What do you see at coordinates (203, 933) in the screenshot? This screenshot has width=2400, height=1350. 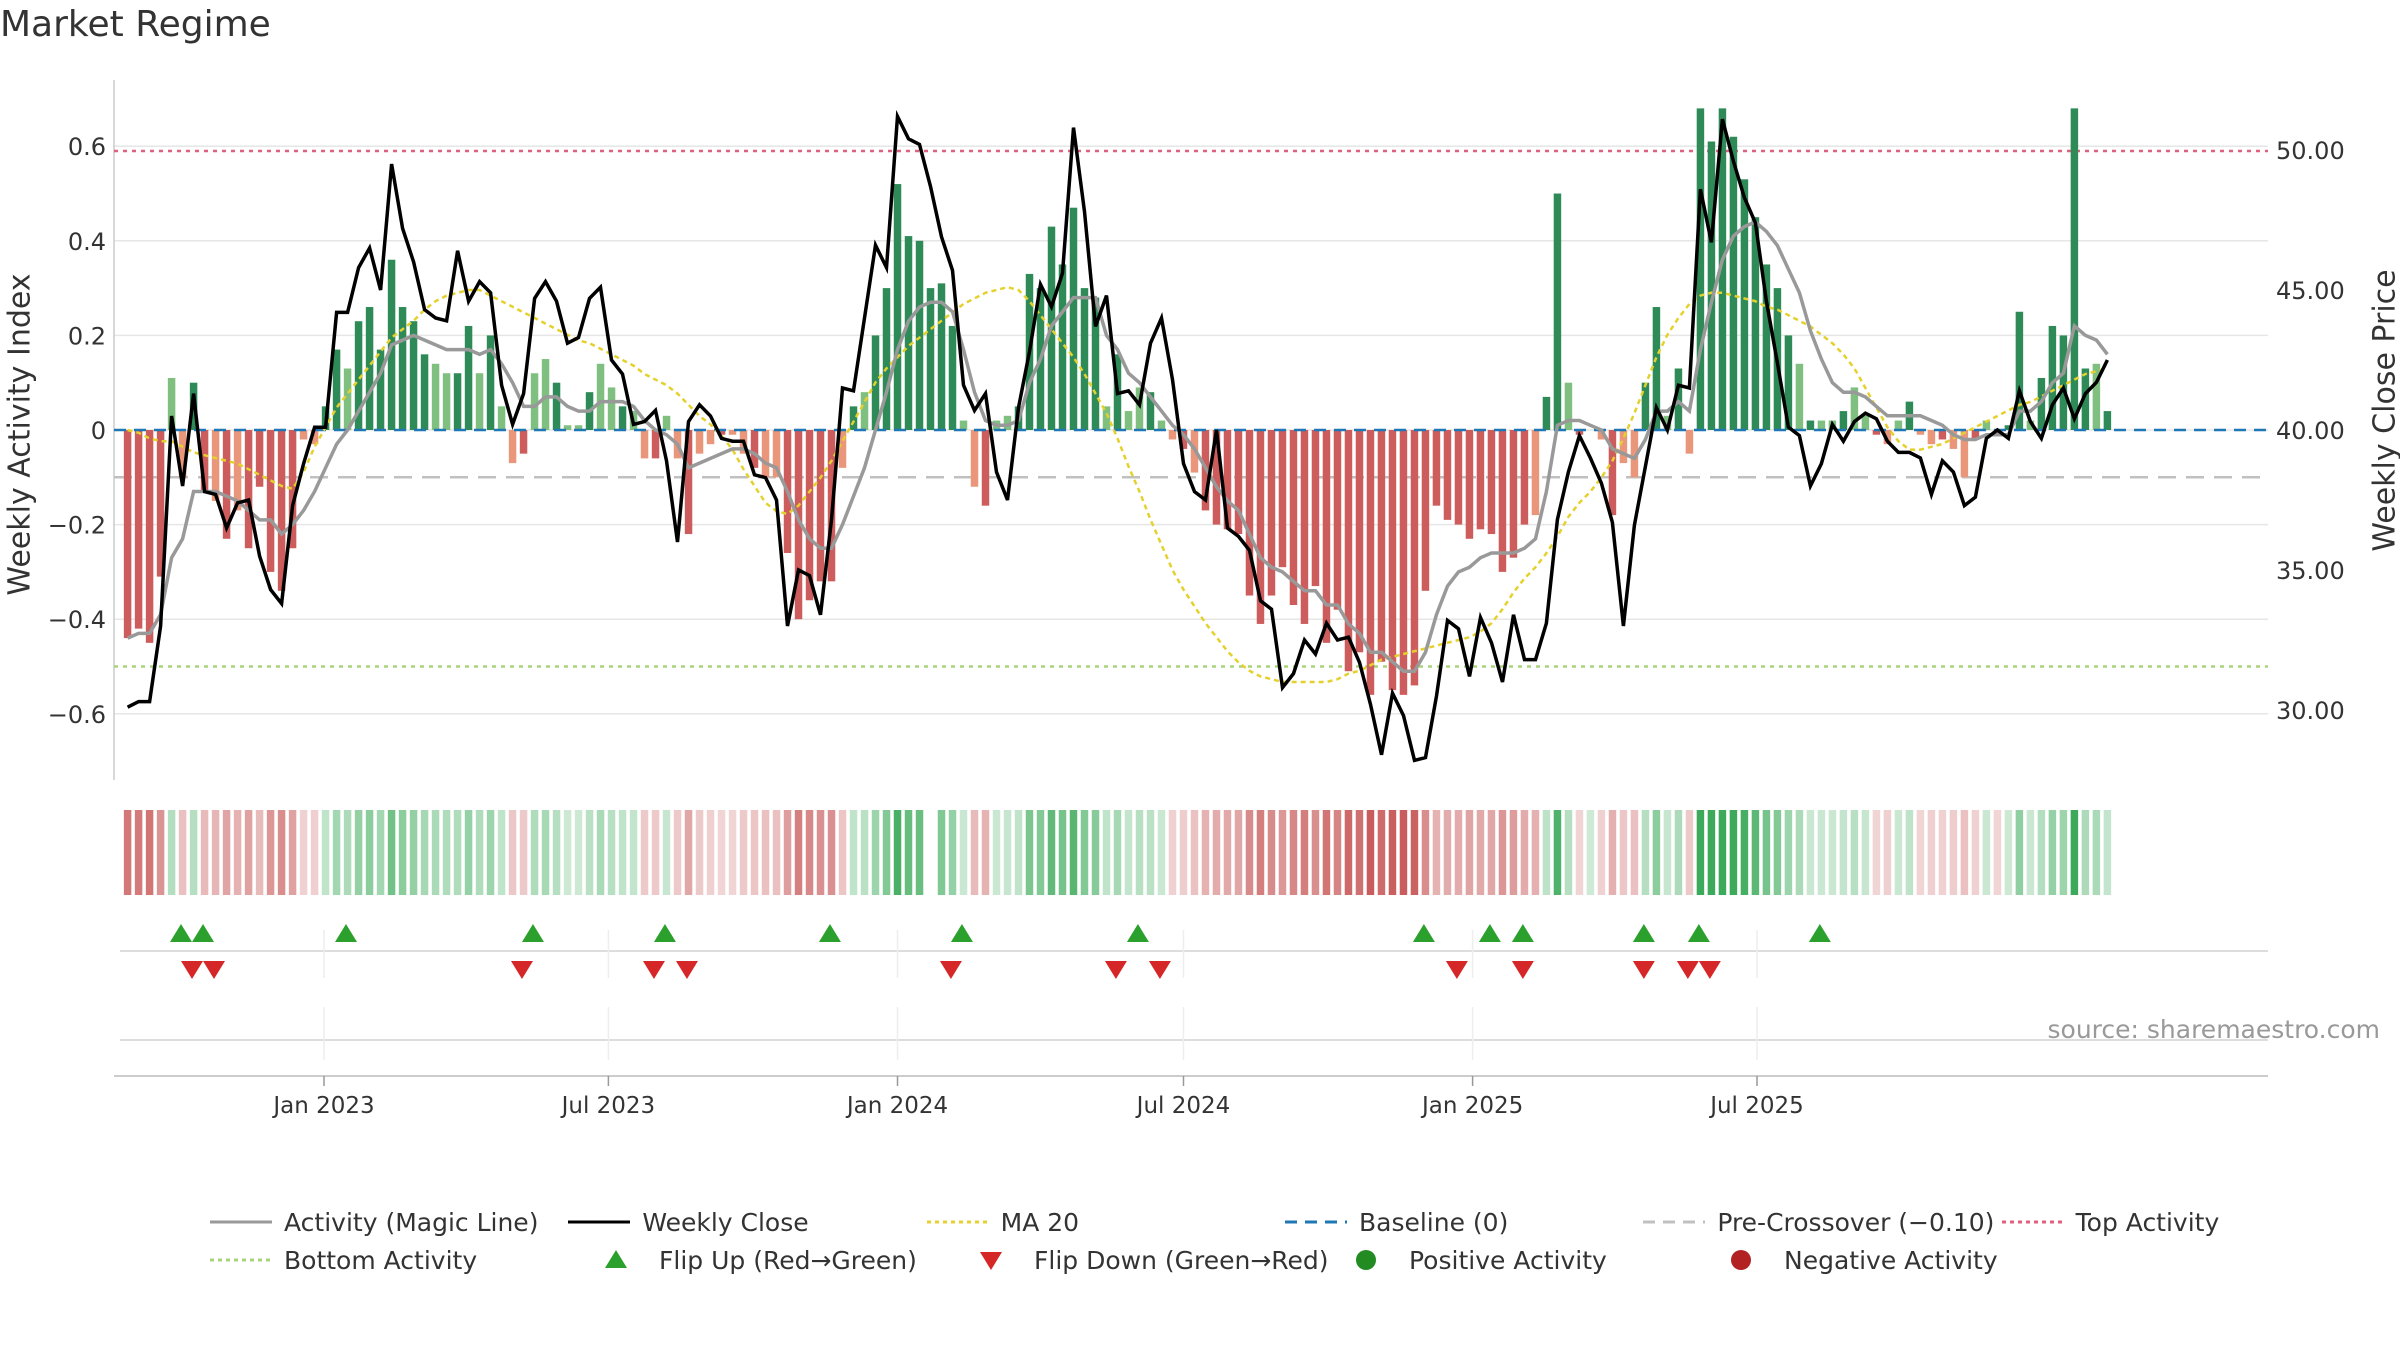 I see `flip-up-marker` at bounding box center [203, 933].